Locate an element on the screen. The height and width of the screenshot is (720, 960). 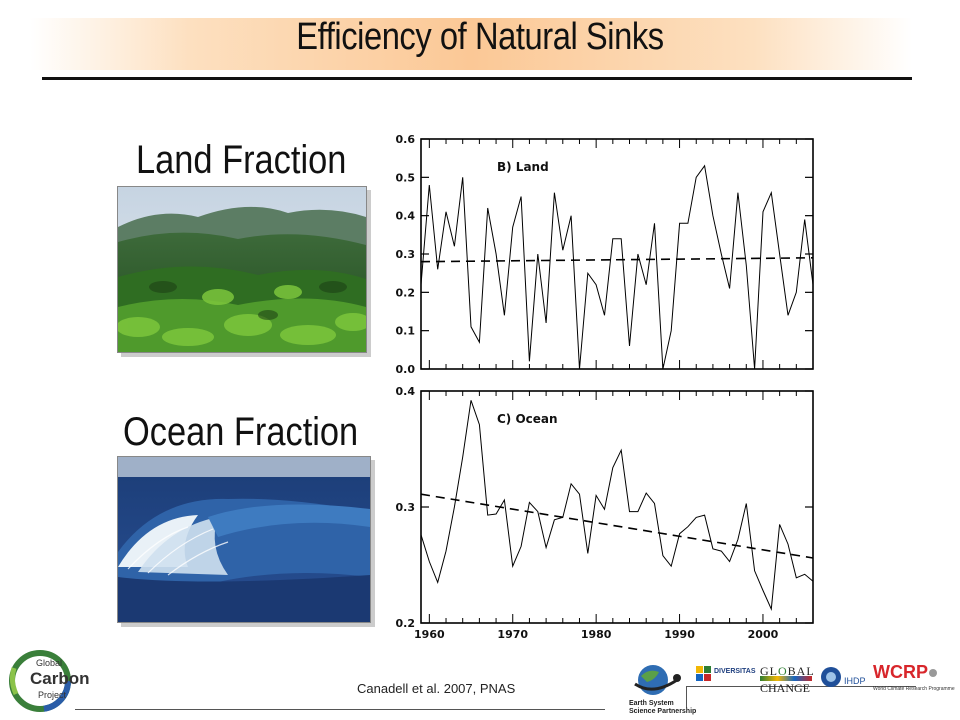
land-y-tick-label: 0.0 is located at coordinates (406, 369).